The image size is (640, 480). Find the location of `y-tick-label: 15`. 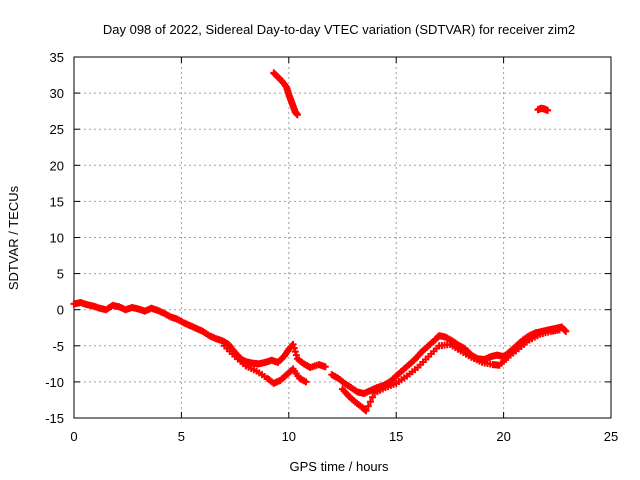

y-tick-label: 15 is located at coordinates (57, 201).